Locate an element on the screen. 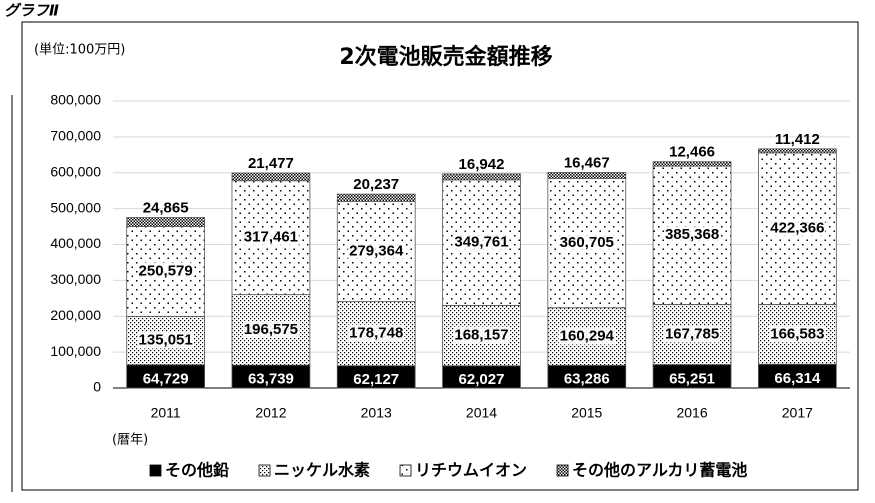 The width and height of the screenshot is (875, 503). x-tick-label: 2012 is located at coordinates (270, 413).